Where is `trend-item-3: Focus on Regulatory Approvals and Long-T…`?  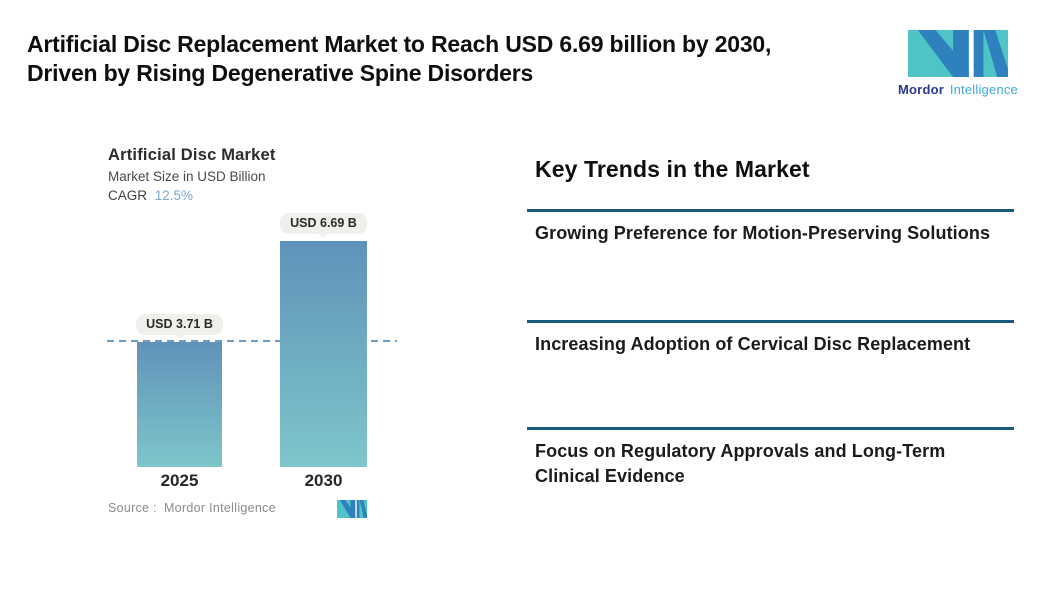 trend-item-3: Focus on Regulatory Approvals and Long-T… is located at coordinates (770, 458).